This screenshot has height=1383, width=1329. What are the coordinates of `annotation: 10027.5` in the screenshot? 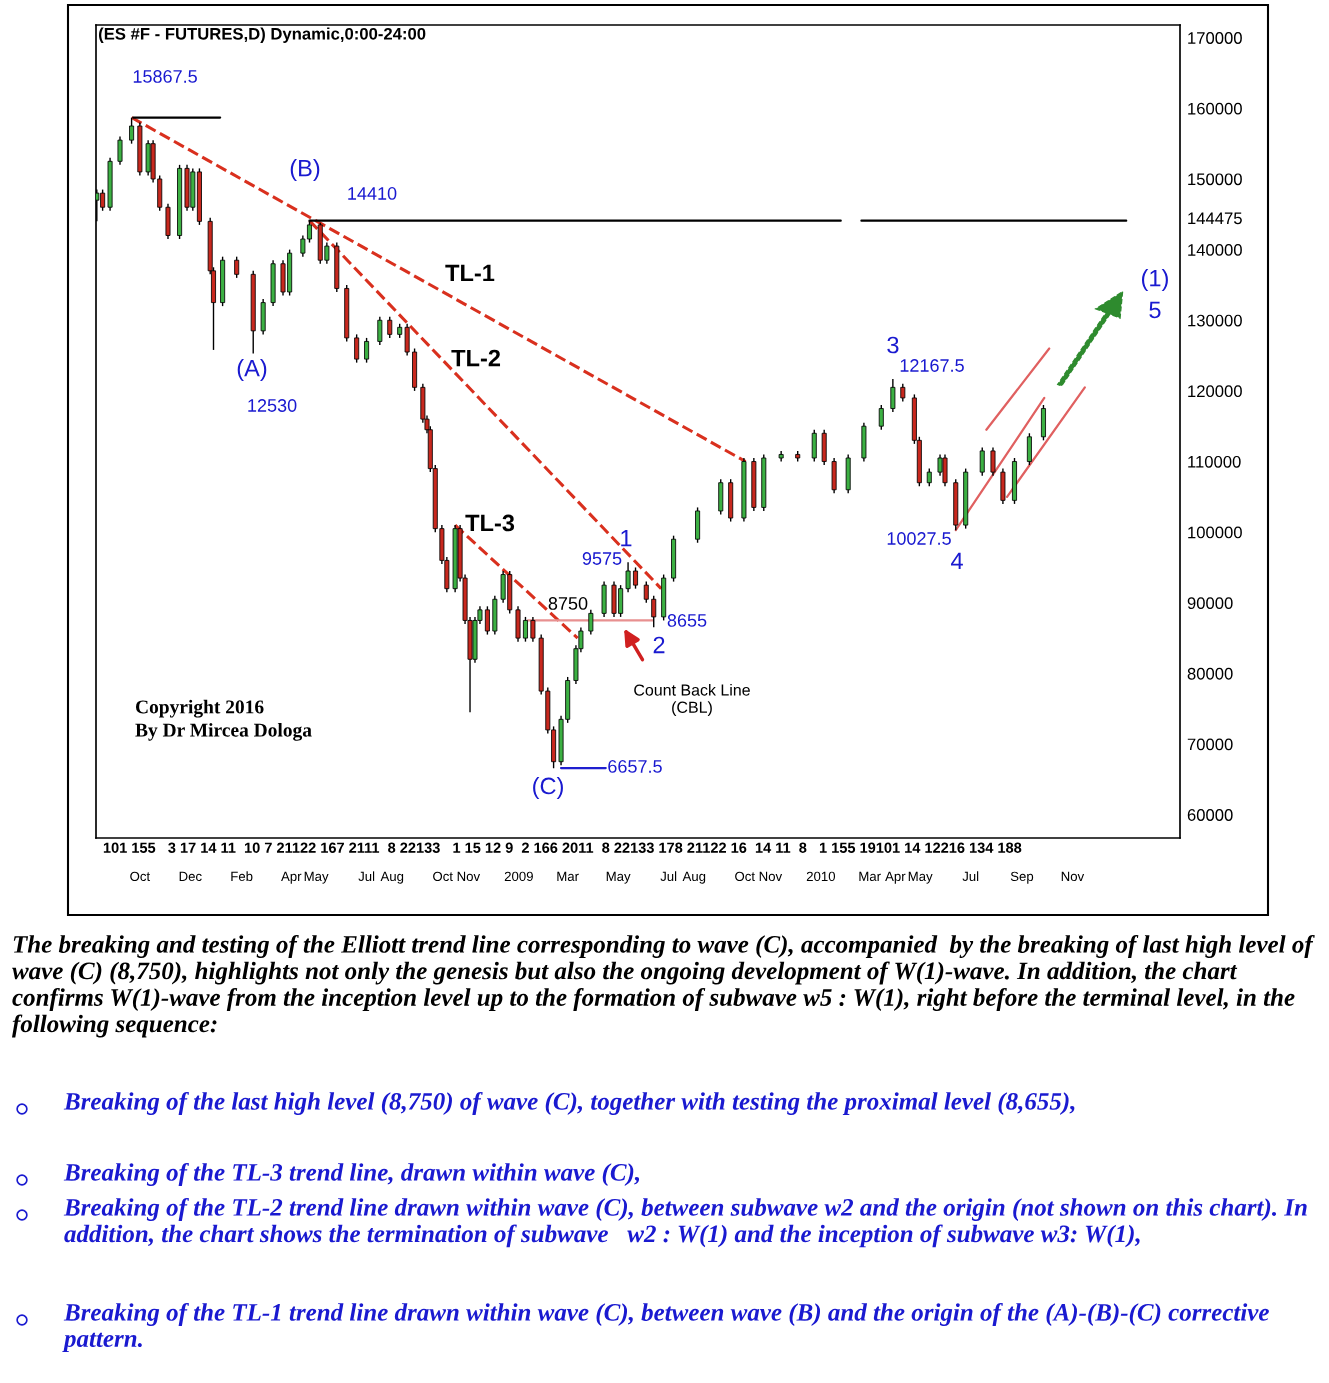 It's located at (919, 538).